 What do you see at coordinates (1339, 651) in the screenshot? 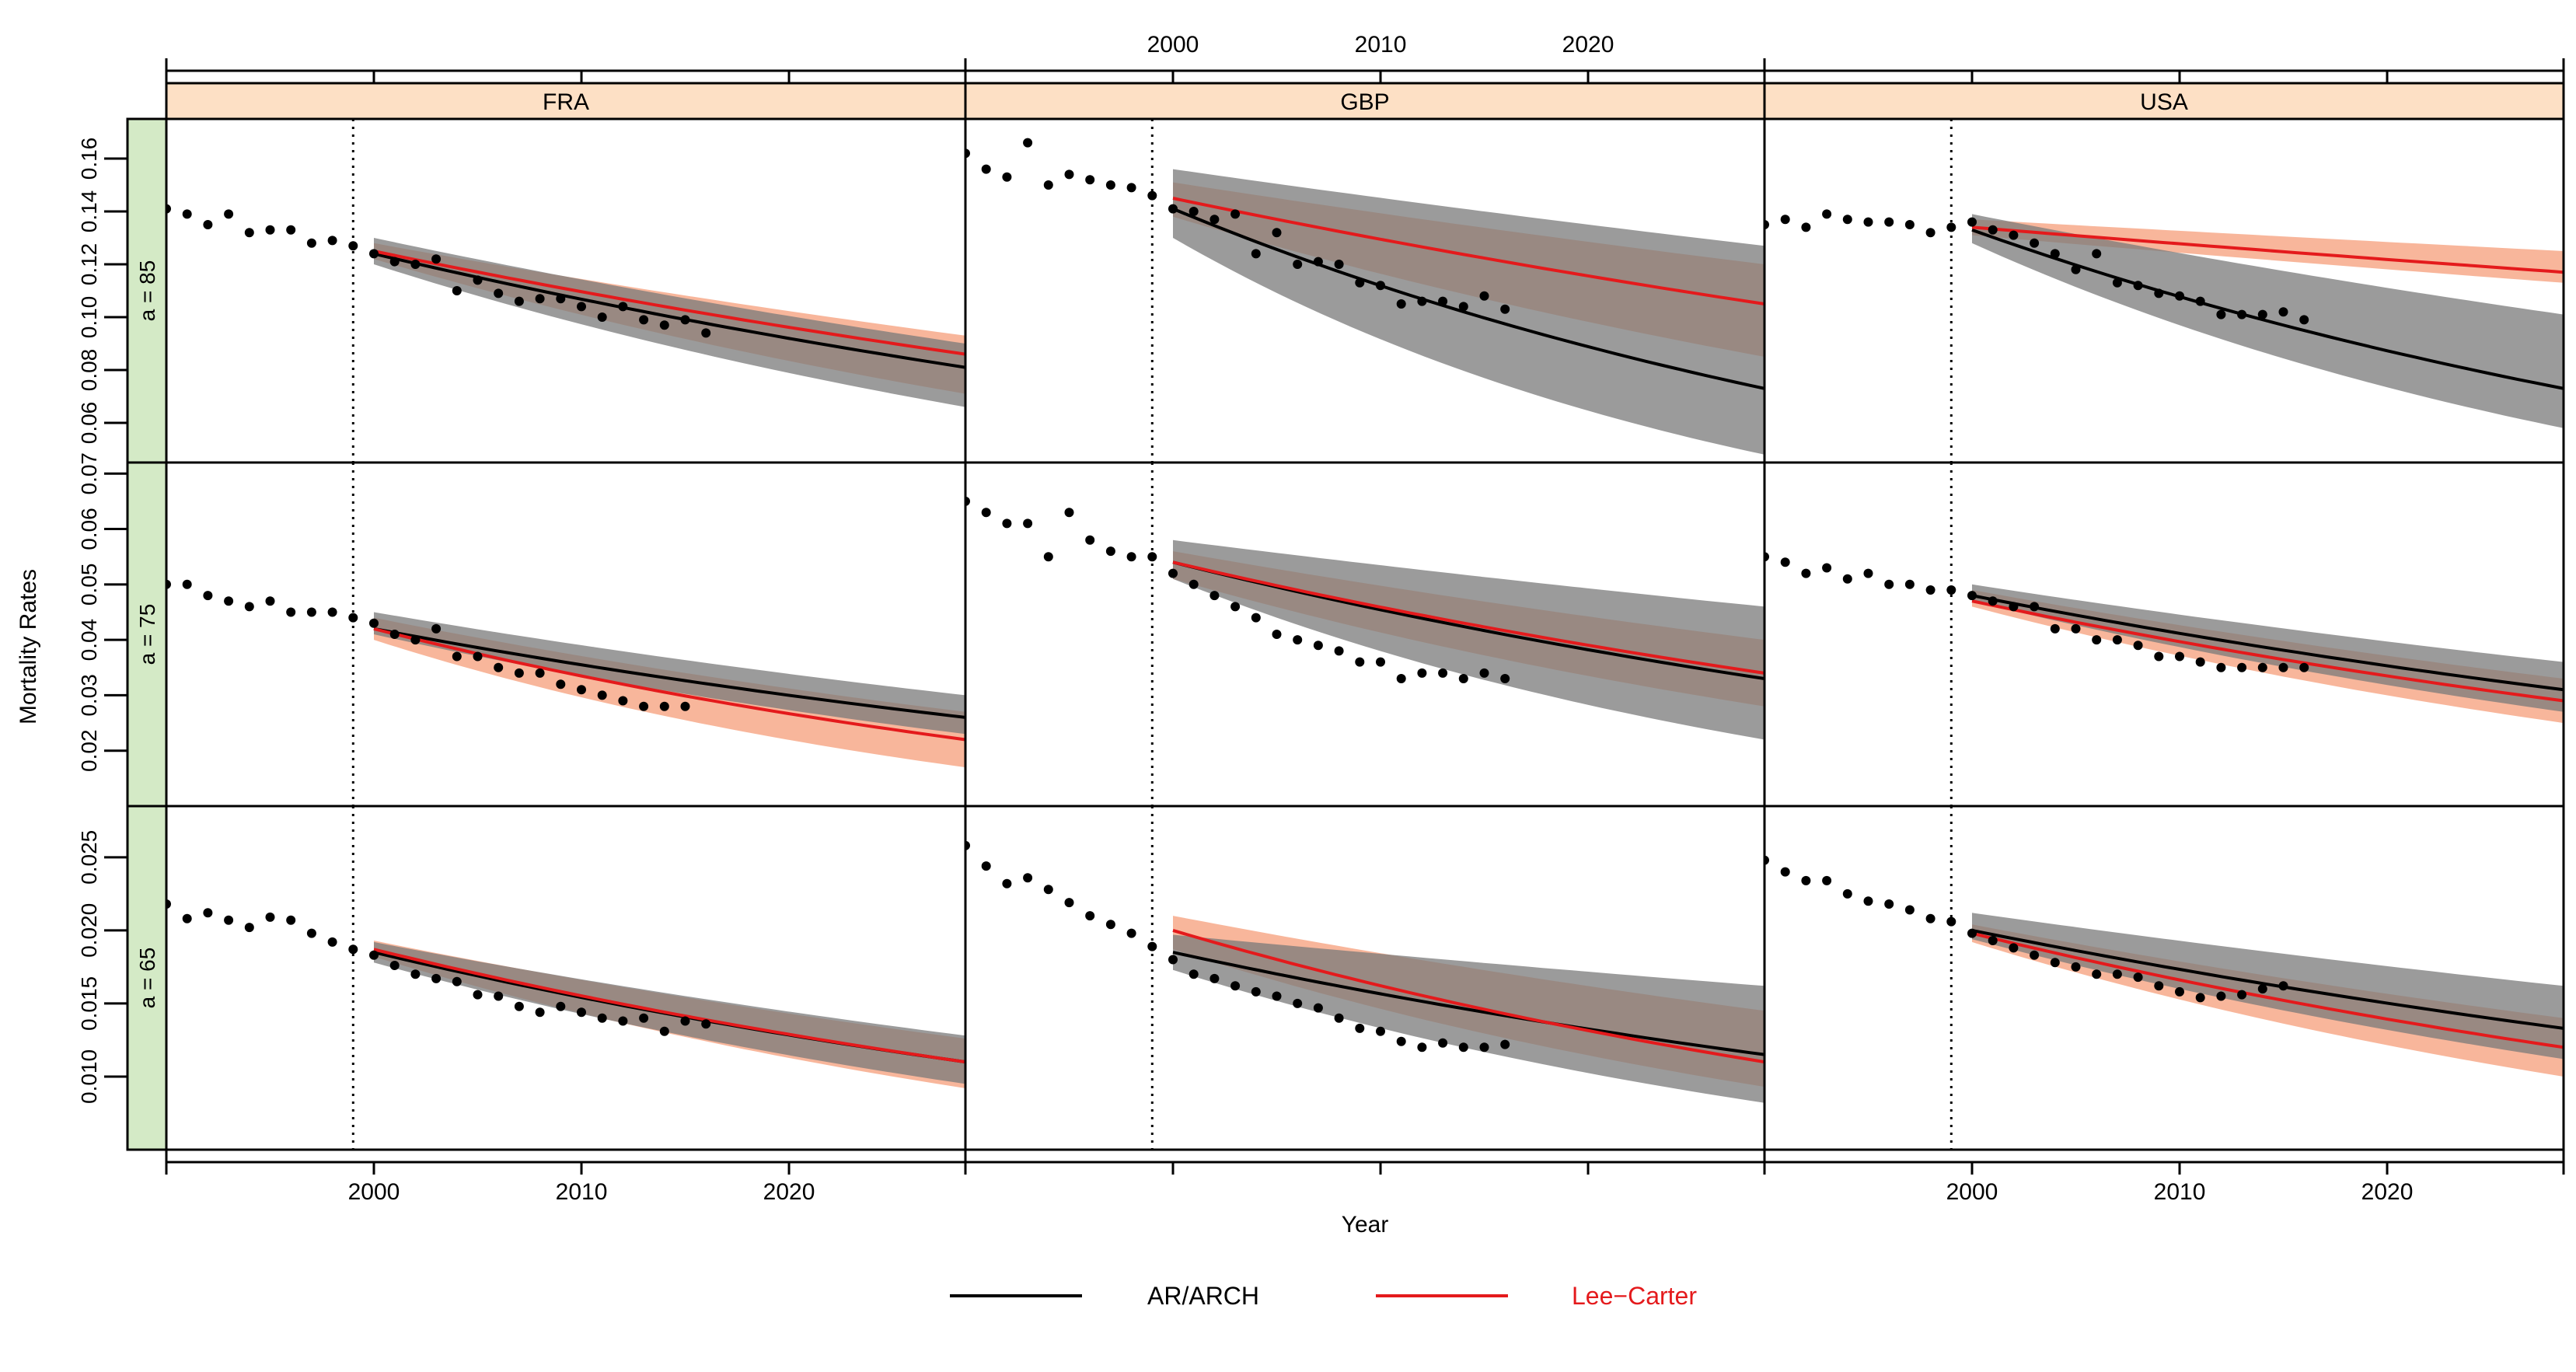
I see `observed-point-gbp-a-75-2008` at bounding box center [1339, 651].